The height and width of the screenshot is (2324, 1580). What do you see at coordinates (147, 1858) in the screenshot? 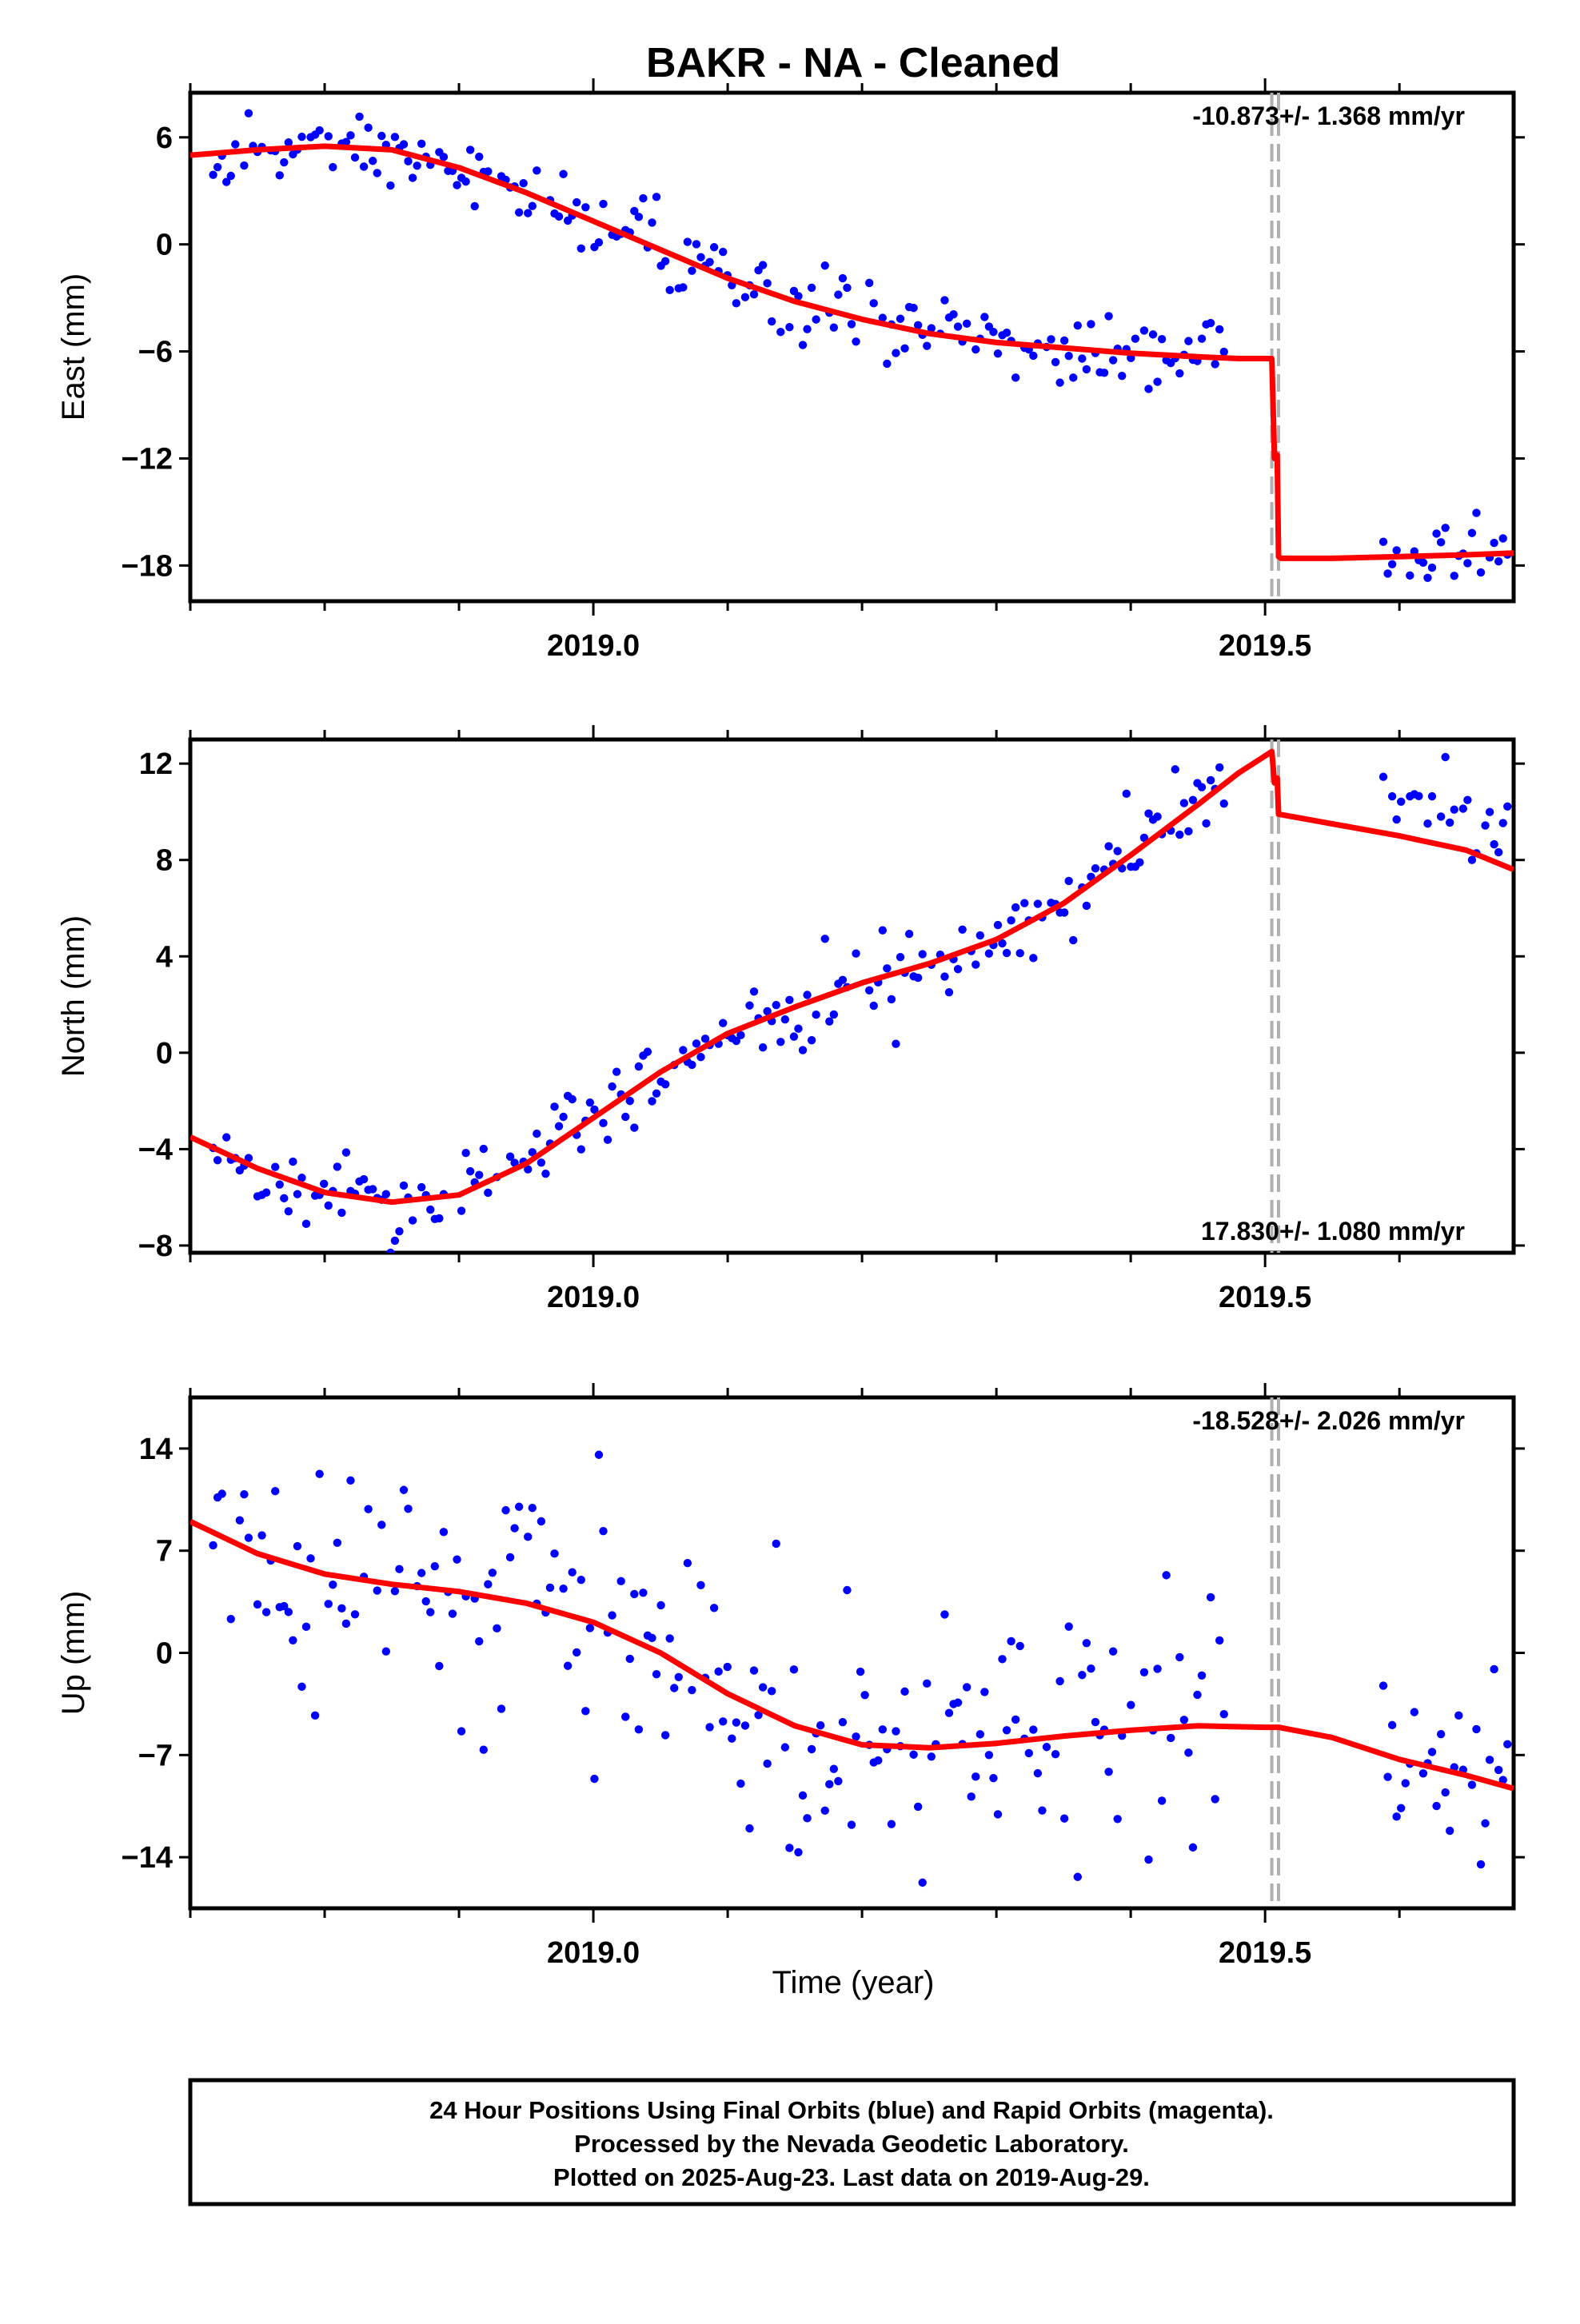
I see `y-tick-label: −14` at bounding box center [147, 1858].